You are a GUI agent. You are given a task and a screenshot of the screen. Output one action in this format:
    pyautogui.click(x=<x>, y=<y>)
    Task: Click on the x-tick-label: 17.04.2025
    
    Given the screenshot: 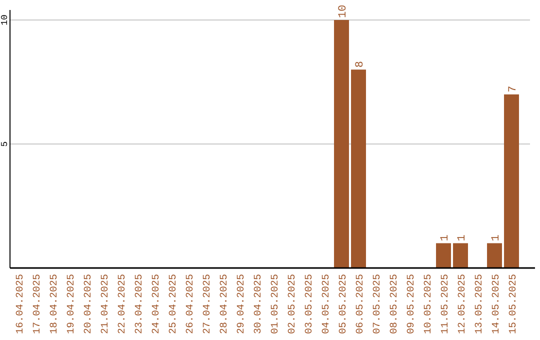 What is the action you would take?
    pyautogui.click(x=38, y=304)
    